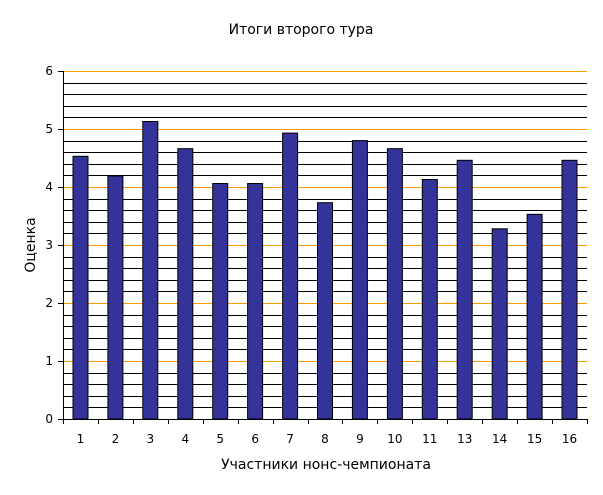 The image size is (603, 495). Describe the element at coordinates (255, 439) in the screenshot. I see `x-tick-label: 6` at that location.